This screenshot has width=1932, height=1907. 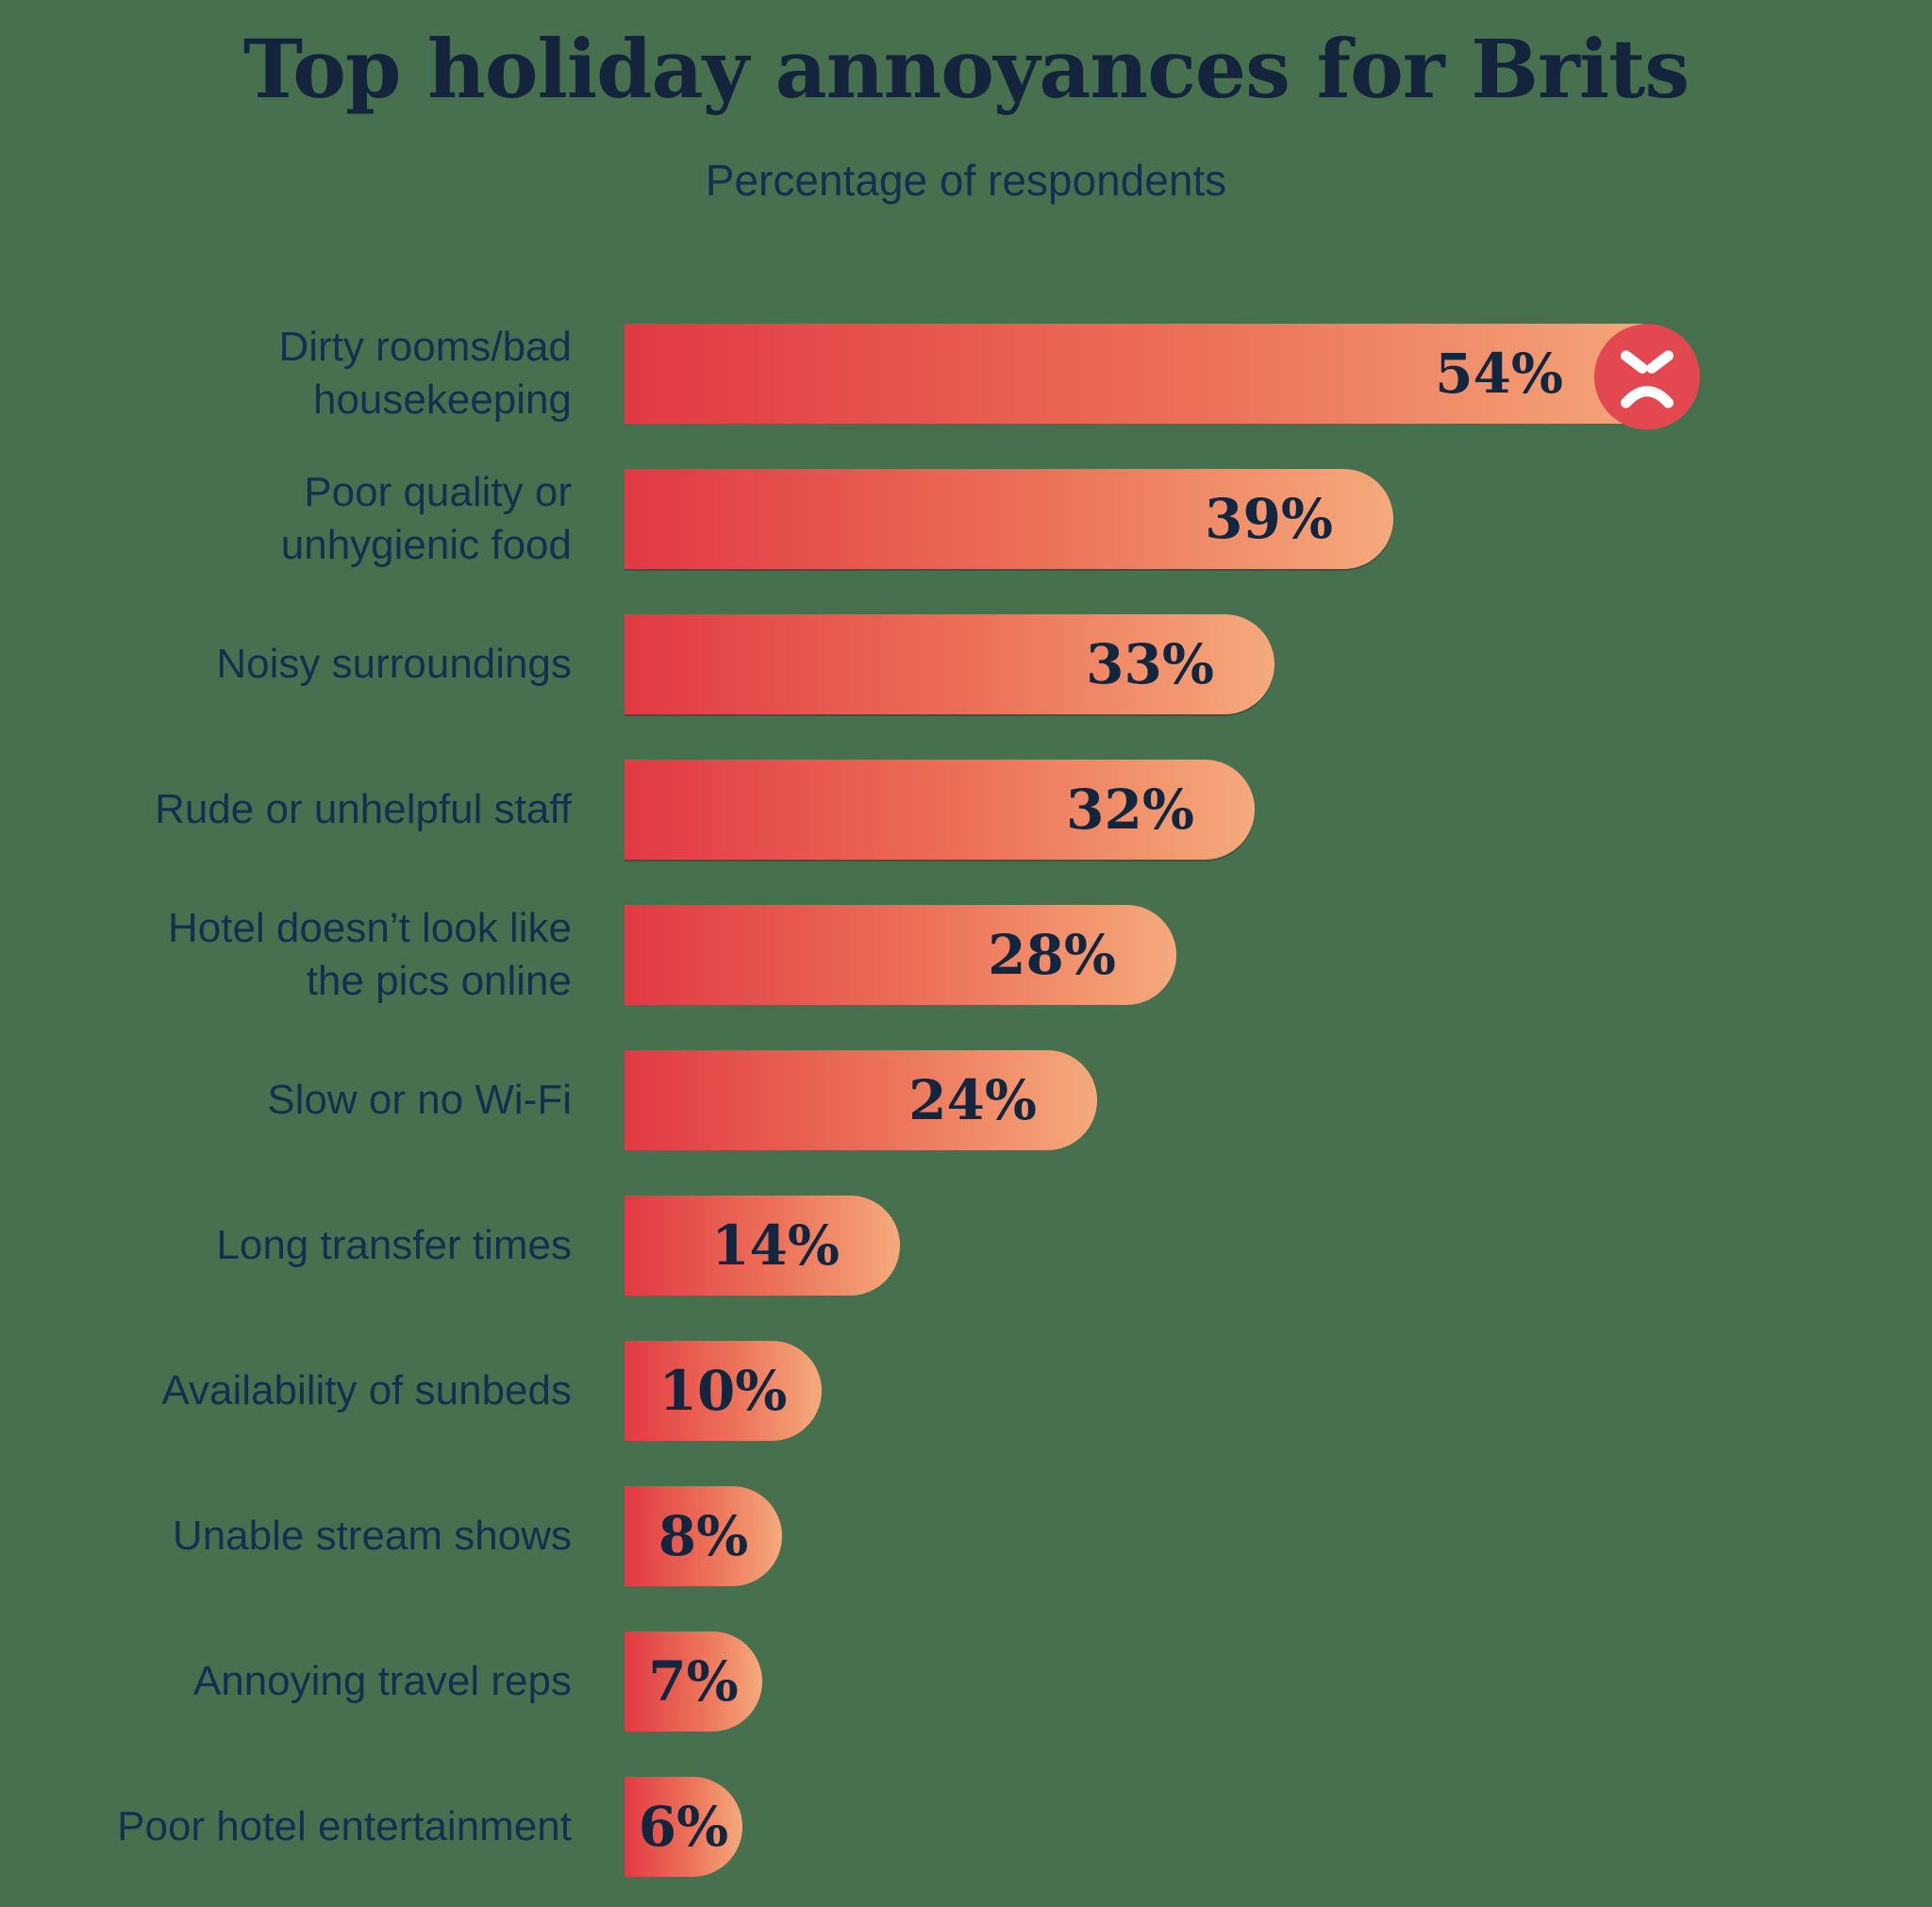 What do you see at coordinates (366, 1390) in the screenshot?
I see `category-label: Availability of sunbeds` at bounding box center [366, 1390].